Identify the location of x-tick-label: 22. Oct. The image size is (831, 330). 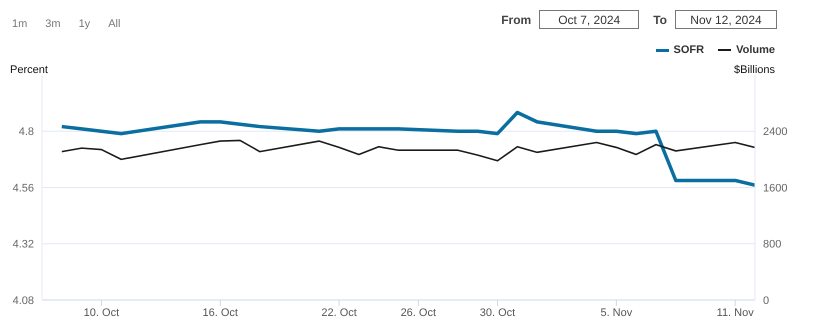
(339, 312).